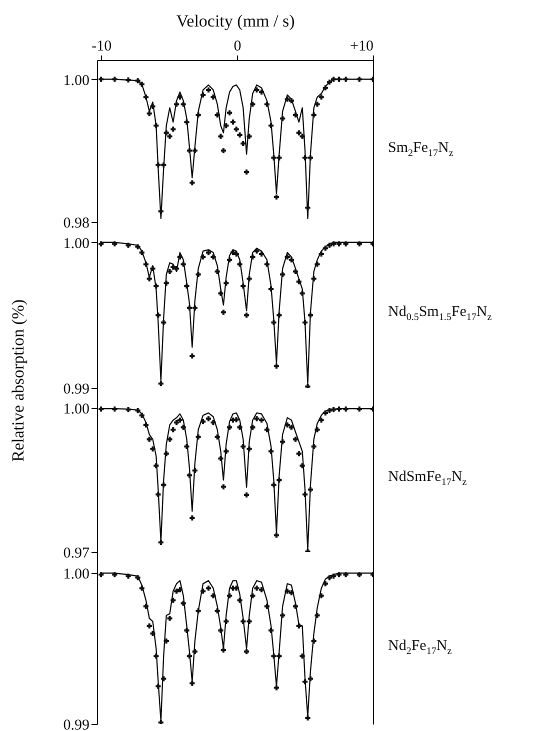 The height and width of the screenshot is (731, 533). What do you see at coordinates (440, 314) in the screenshot?
I see `text: Nd$_{0.5}$Sm$_{1.5}$Fe$_{17}$N$_{z}$` at bounding box center [440, 314].